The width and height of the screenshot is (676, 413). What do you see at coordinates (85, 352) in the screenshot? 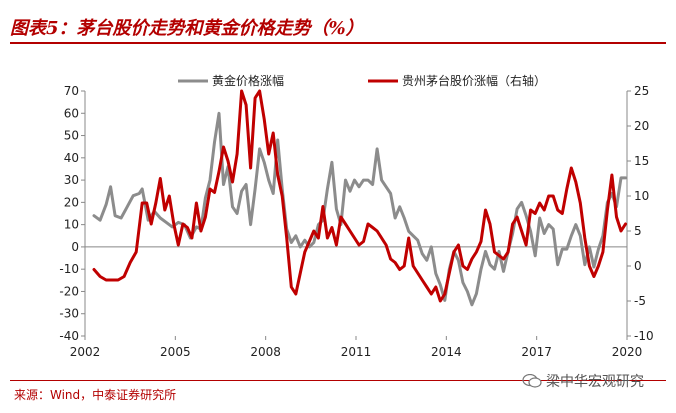
I see `x-tick-label: 2002` at bounding box center [85, 352].